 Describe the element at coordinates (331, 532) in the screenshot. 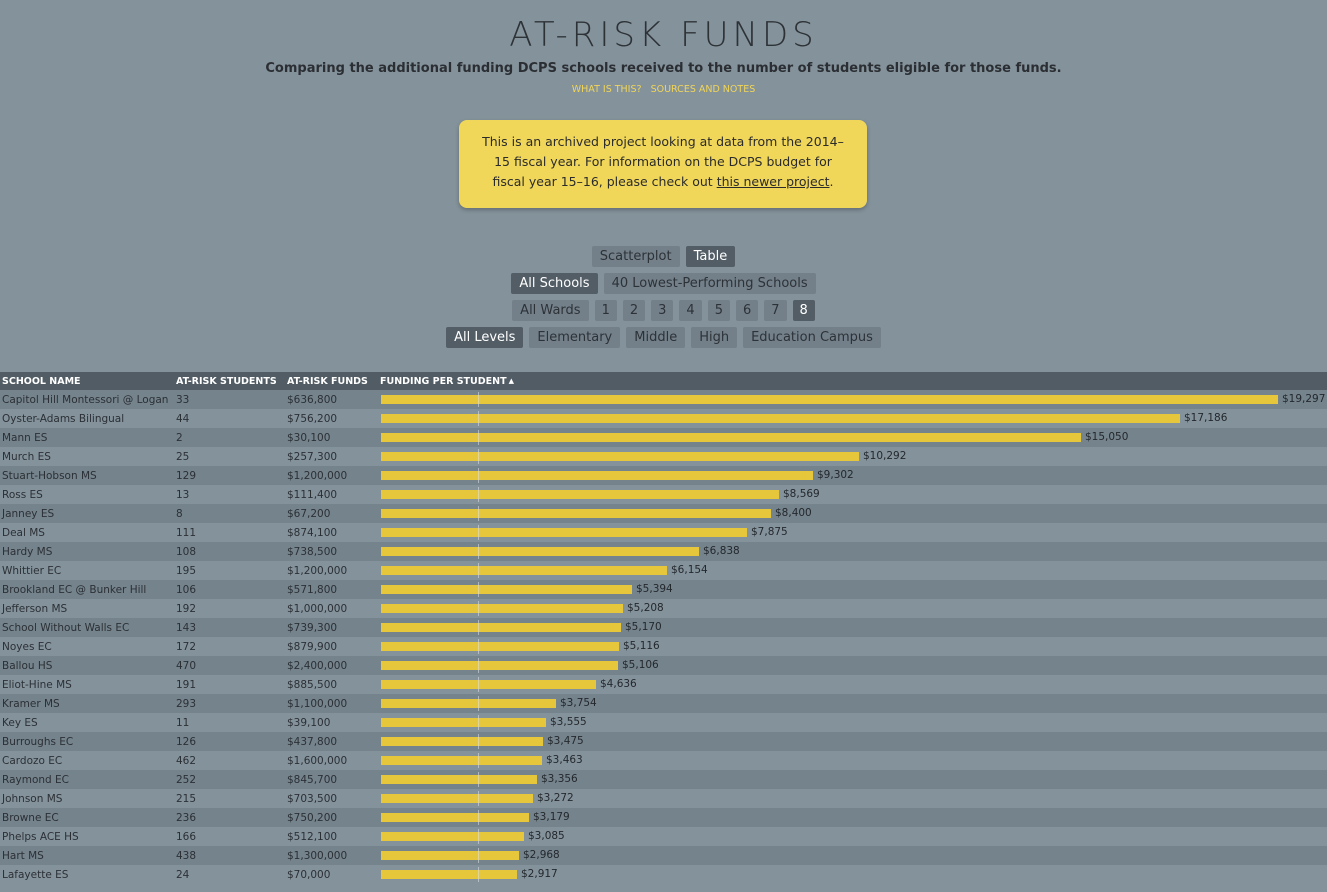

I see `at-risk-funds-cell: $874,100` at that location.